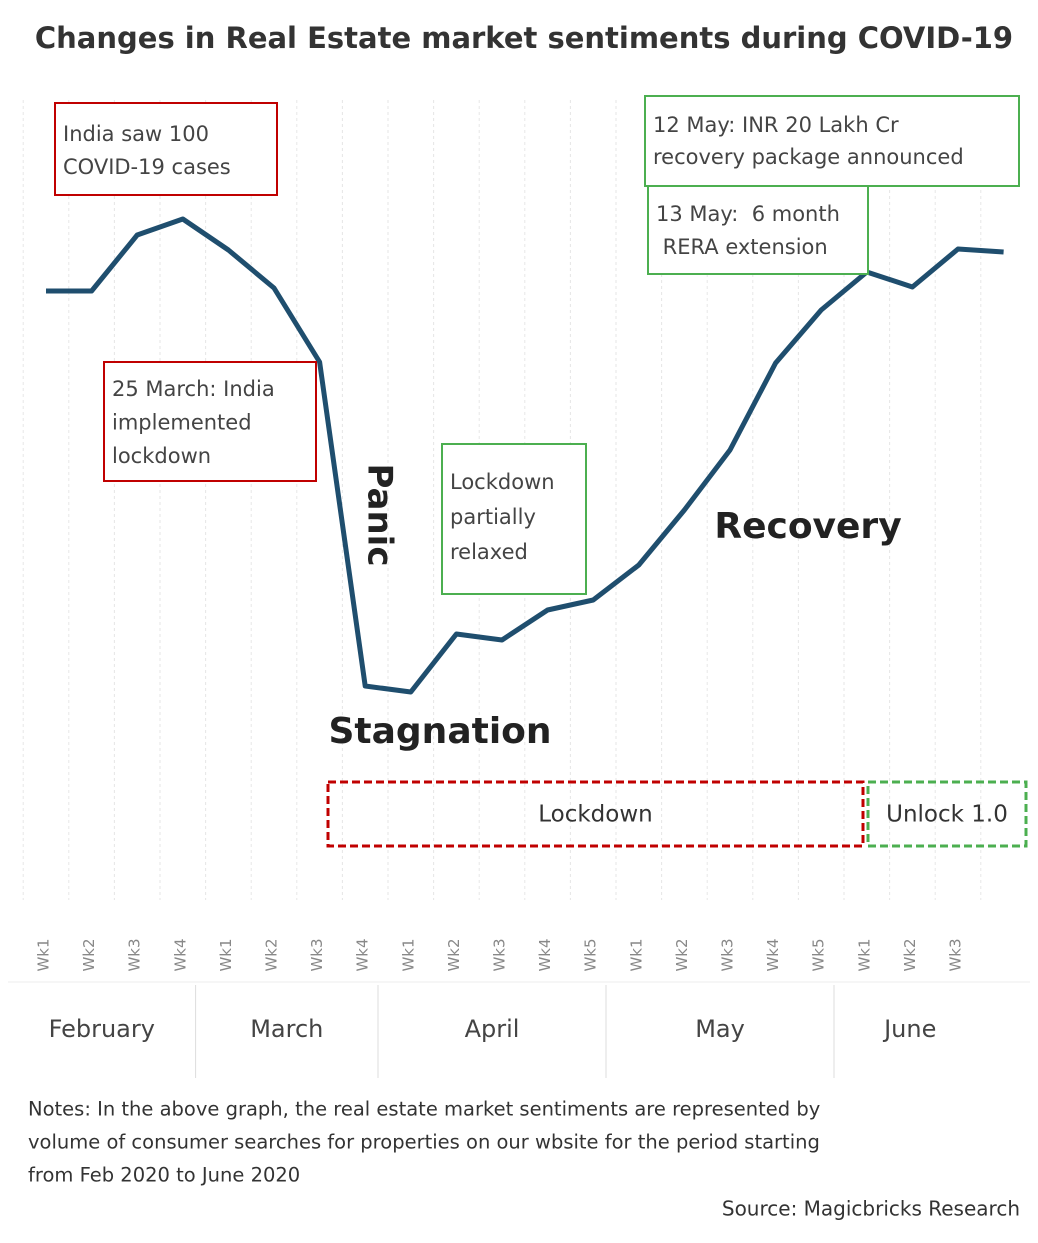 This screenshot has height=1243, width=1038. Describe the element at coordinates (164, 1175) in the screenshot. I see `note-text: from Feb 2020 to June 2020` at that location.